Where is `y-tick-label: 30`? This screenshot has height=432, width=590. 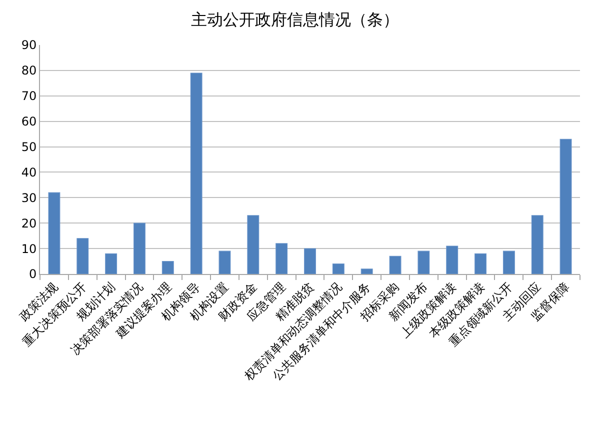 y-tick-label: 30 is located at coordinates (29, 197).